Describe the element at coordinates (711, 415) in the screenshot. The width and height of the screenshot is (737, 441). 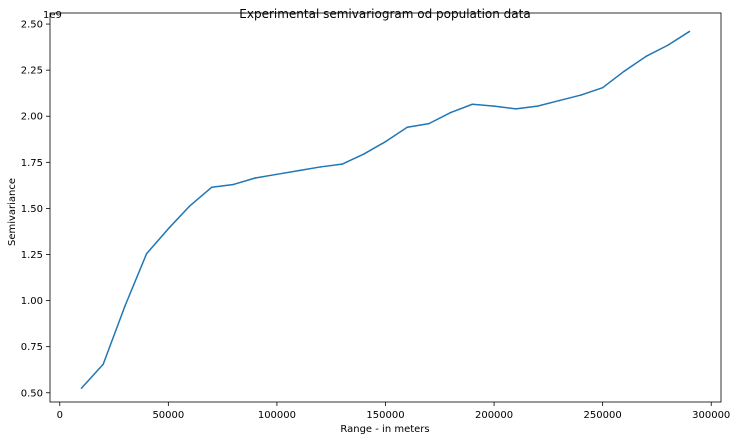
I see `x-tick-label: 300000` at that location.